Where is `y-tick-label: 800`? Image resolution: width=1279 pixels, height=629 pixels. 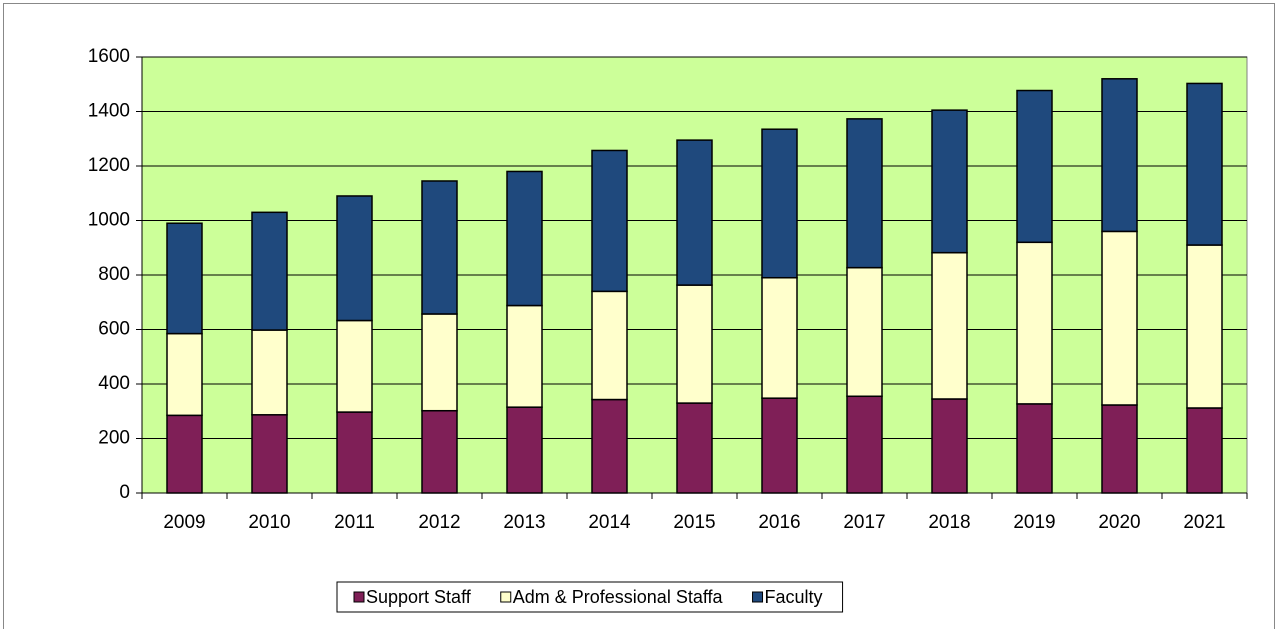
y-tick-label: 800 is located at coordinates (114, 274).